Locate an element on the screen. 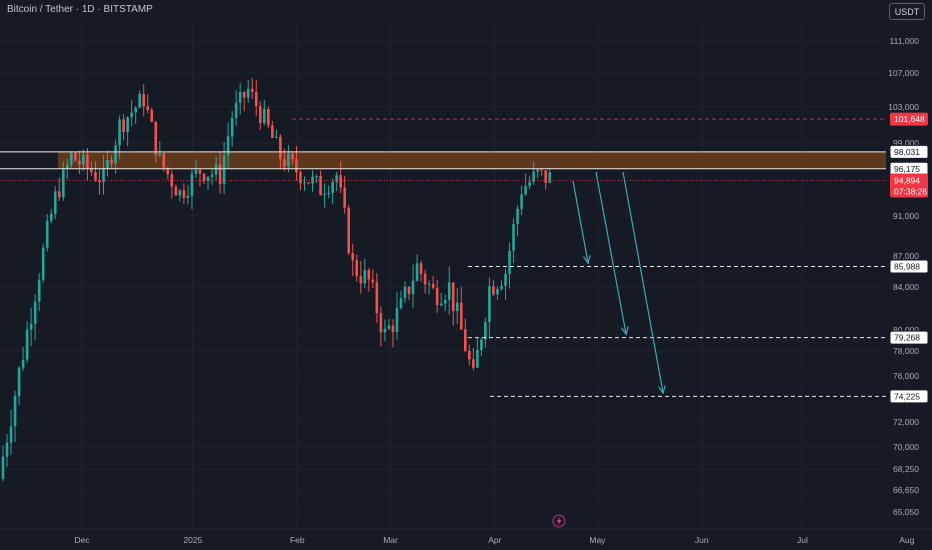  projection-arrows is located at coordinates (617, 281).